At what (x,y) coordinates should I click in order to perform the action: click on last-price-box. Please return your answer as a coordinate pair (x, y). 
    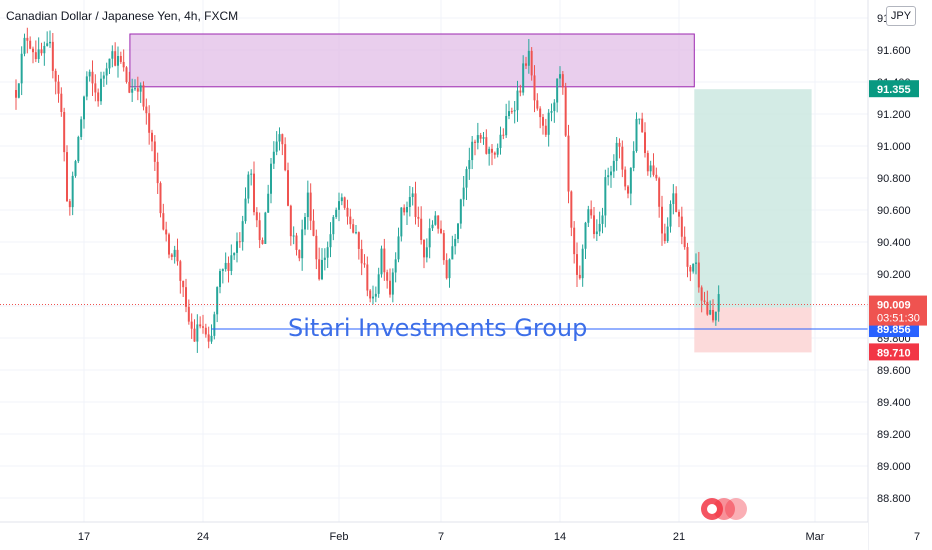
    Looking at the image, I should click on (898, 310).